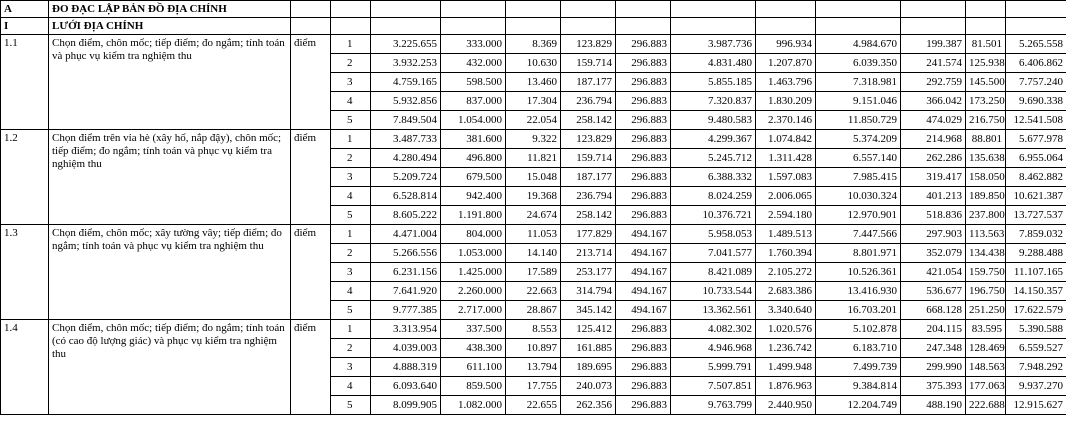 This screenshot has height=434, width=1066. I want to click on heading-title: LƯỚI ĐỊA CHÍNH, so click(169, 26).